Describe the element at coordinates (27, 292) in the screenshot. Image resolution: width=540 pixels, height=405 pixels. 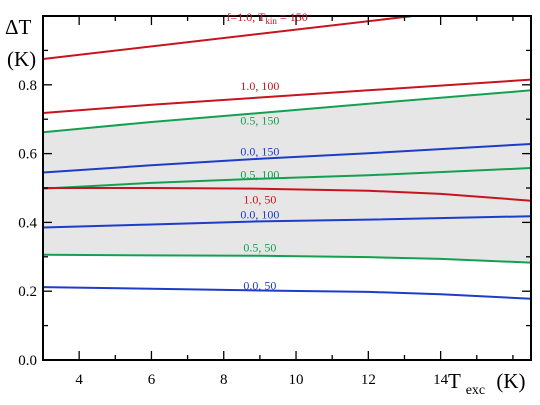
I see `y-tick-label: 0.2` at that location.